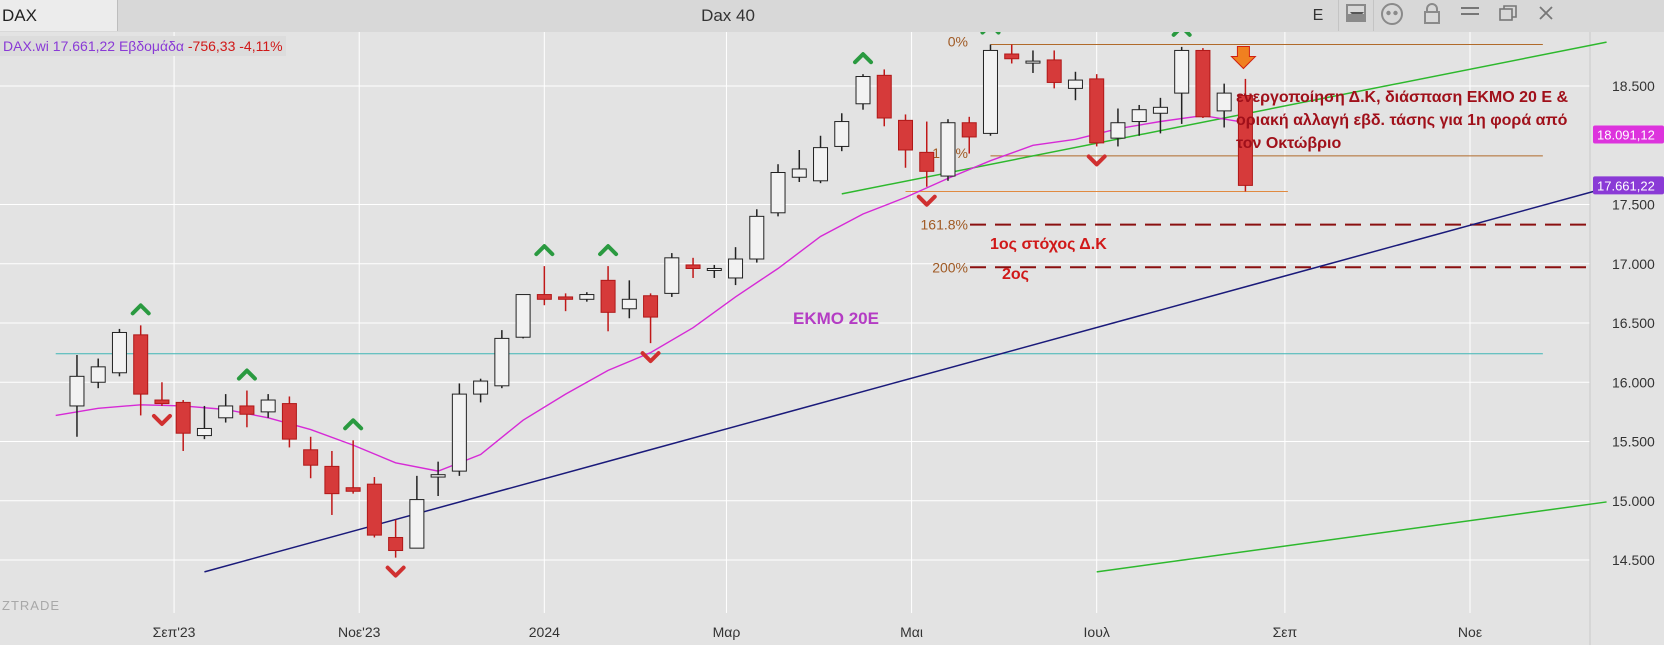 This screenshot has width=1664, height=645. Describe the element at coordinates (1048, 244) in the screenshot. I see `target-1-label: 1ος στόχος Δ.Κ` at that location.